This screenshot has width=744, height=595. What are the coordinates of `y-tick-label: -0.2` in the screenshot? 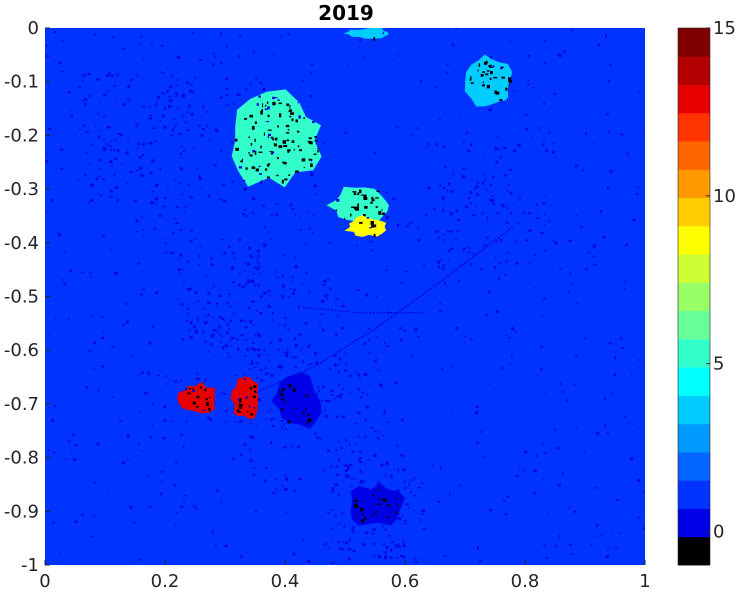 It's located at (21, 135).